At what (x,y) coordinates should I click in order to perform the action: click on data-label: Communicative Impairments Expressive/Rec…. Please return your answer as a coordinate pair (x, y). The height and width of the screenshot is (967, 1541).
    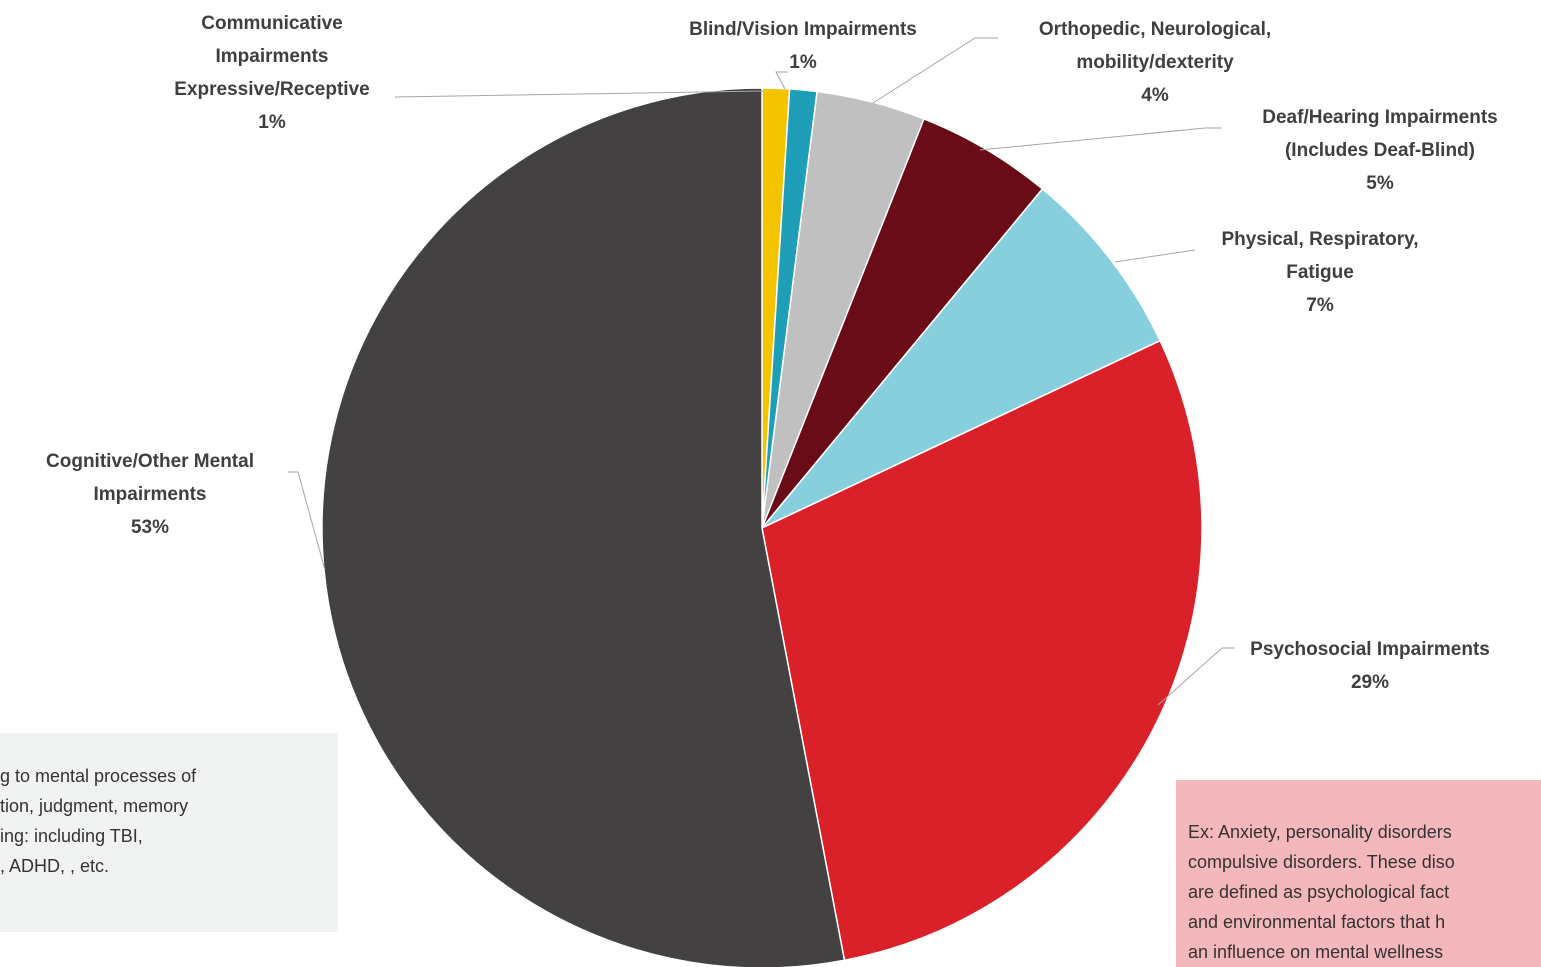
    Looking at the image, I should click on (272, 73).